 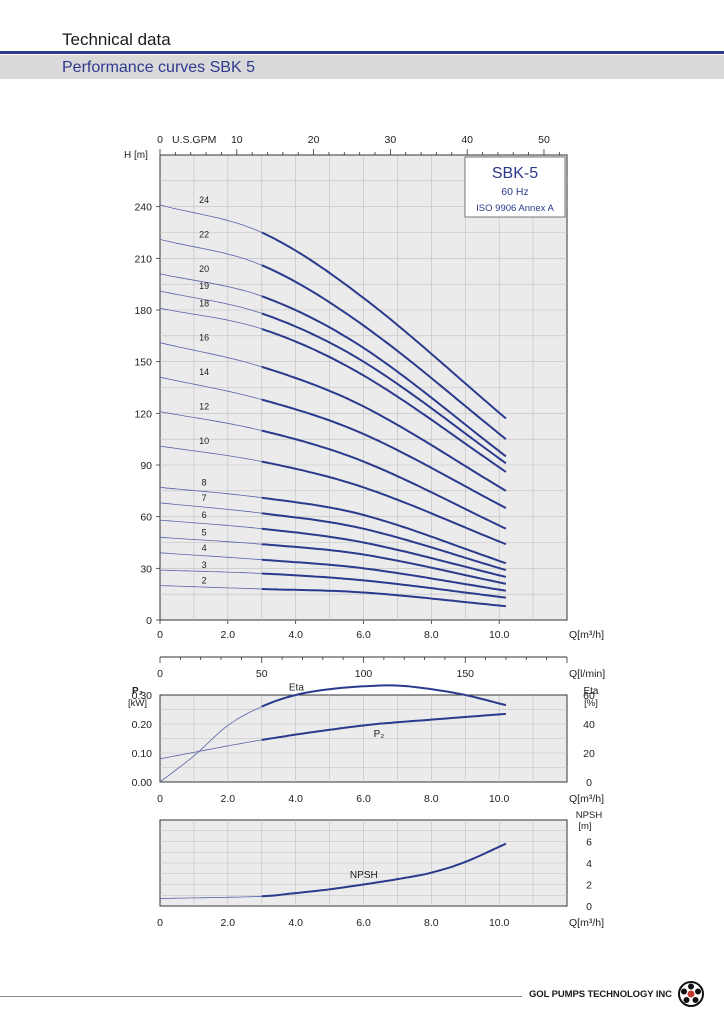 What do you see at coordinates (295, 923) in the screenshot?
I see `npsh-xtick-label: 4.0` at bounding box center [295, 923].